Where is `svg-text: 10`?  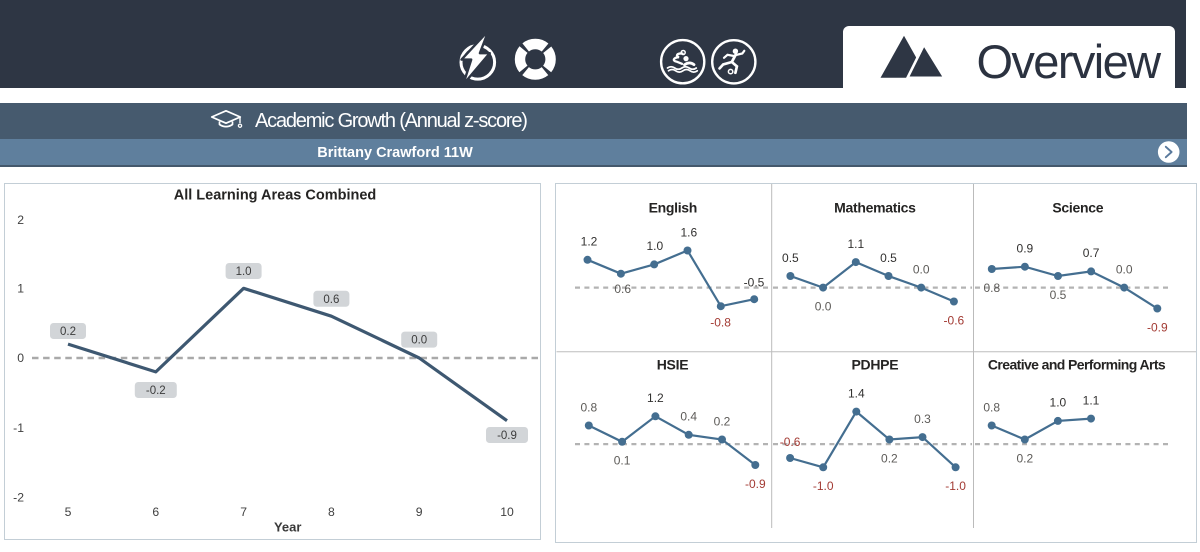
svg-text: 10 is located at coordinates (507, 512).